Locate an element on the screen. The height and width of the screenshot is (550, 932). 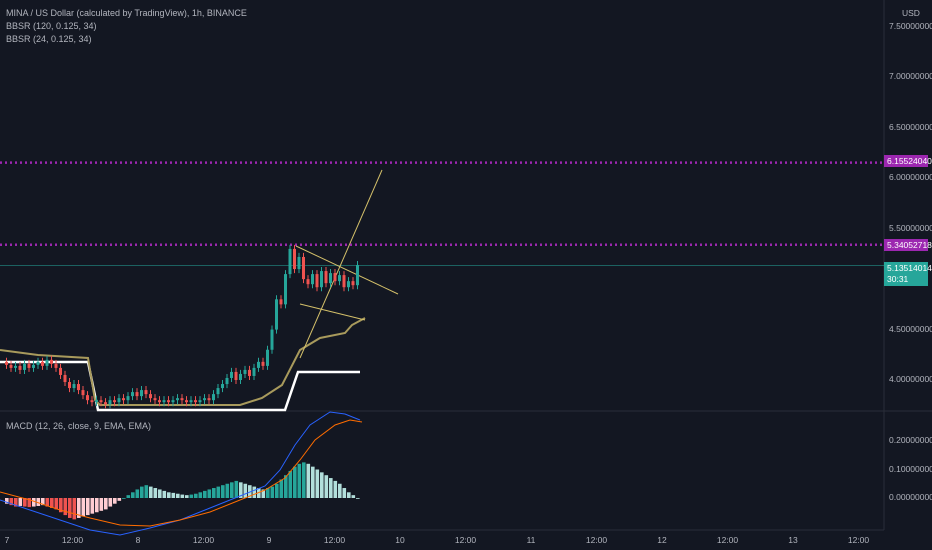
bbsr-120-legend: BBSR (120, 0.125, 34) is located at coordinates (51, 26).